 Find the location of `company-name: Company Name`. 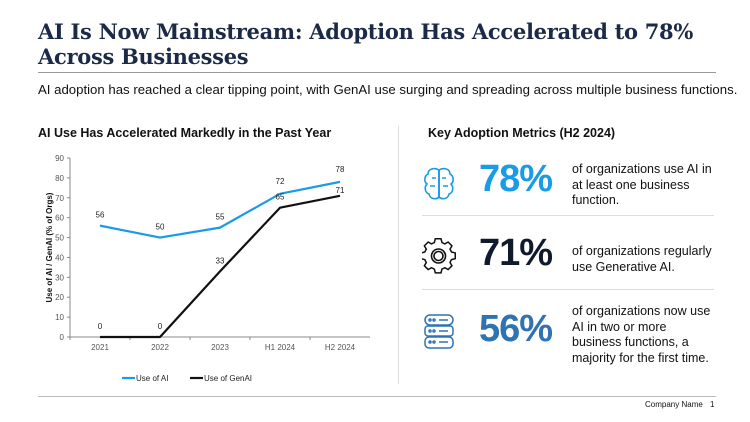

company-name: Company Name is located at coordinates (674, 404).